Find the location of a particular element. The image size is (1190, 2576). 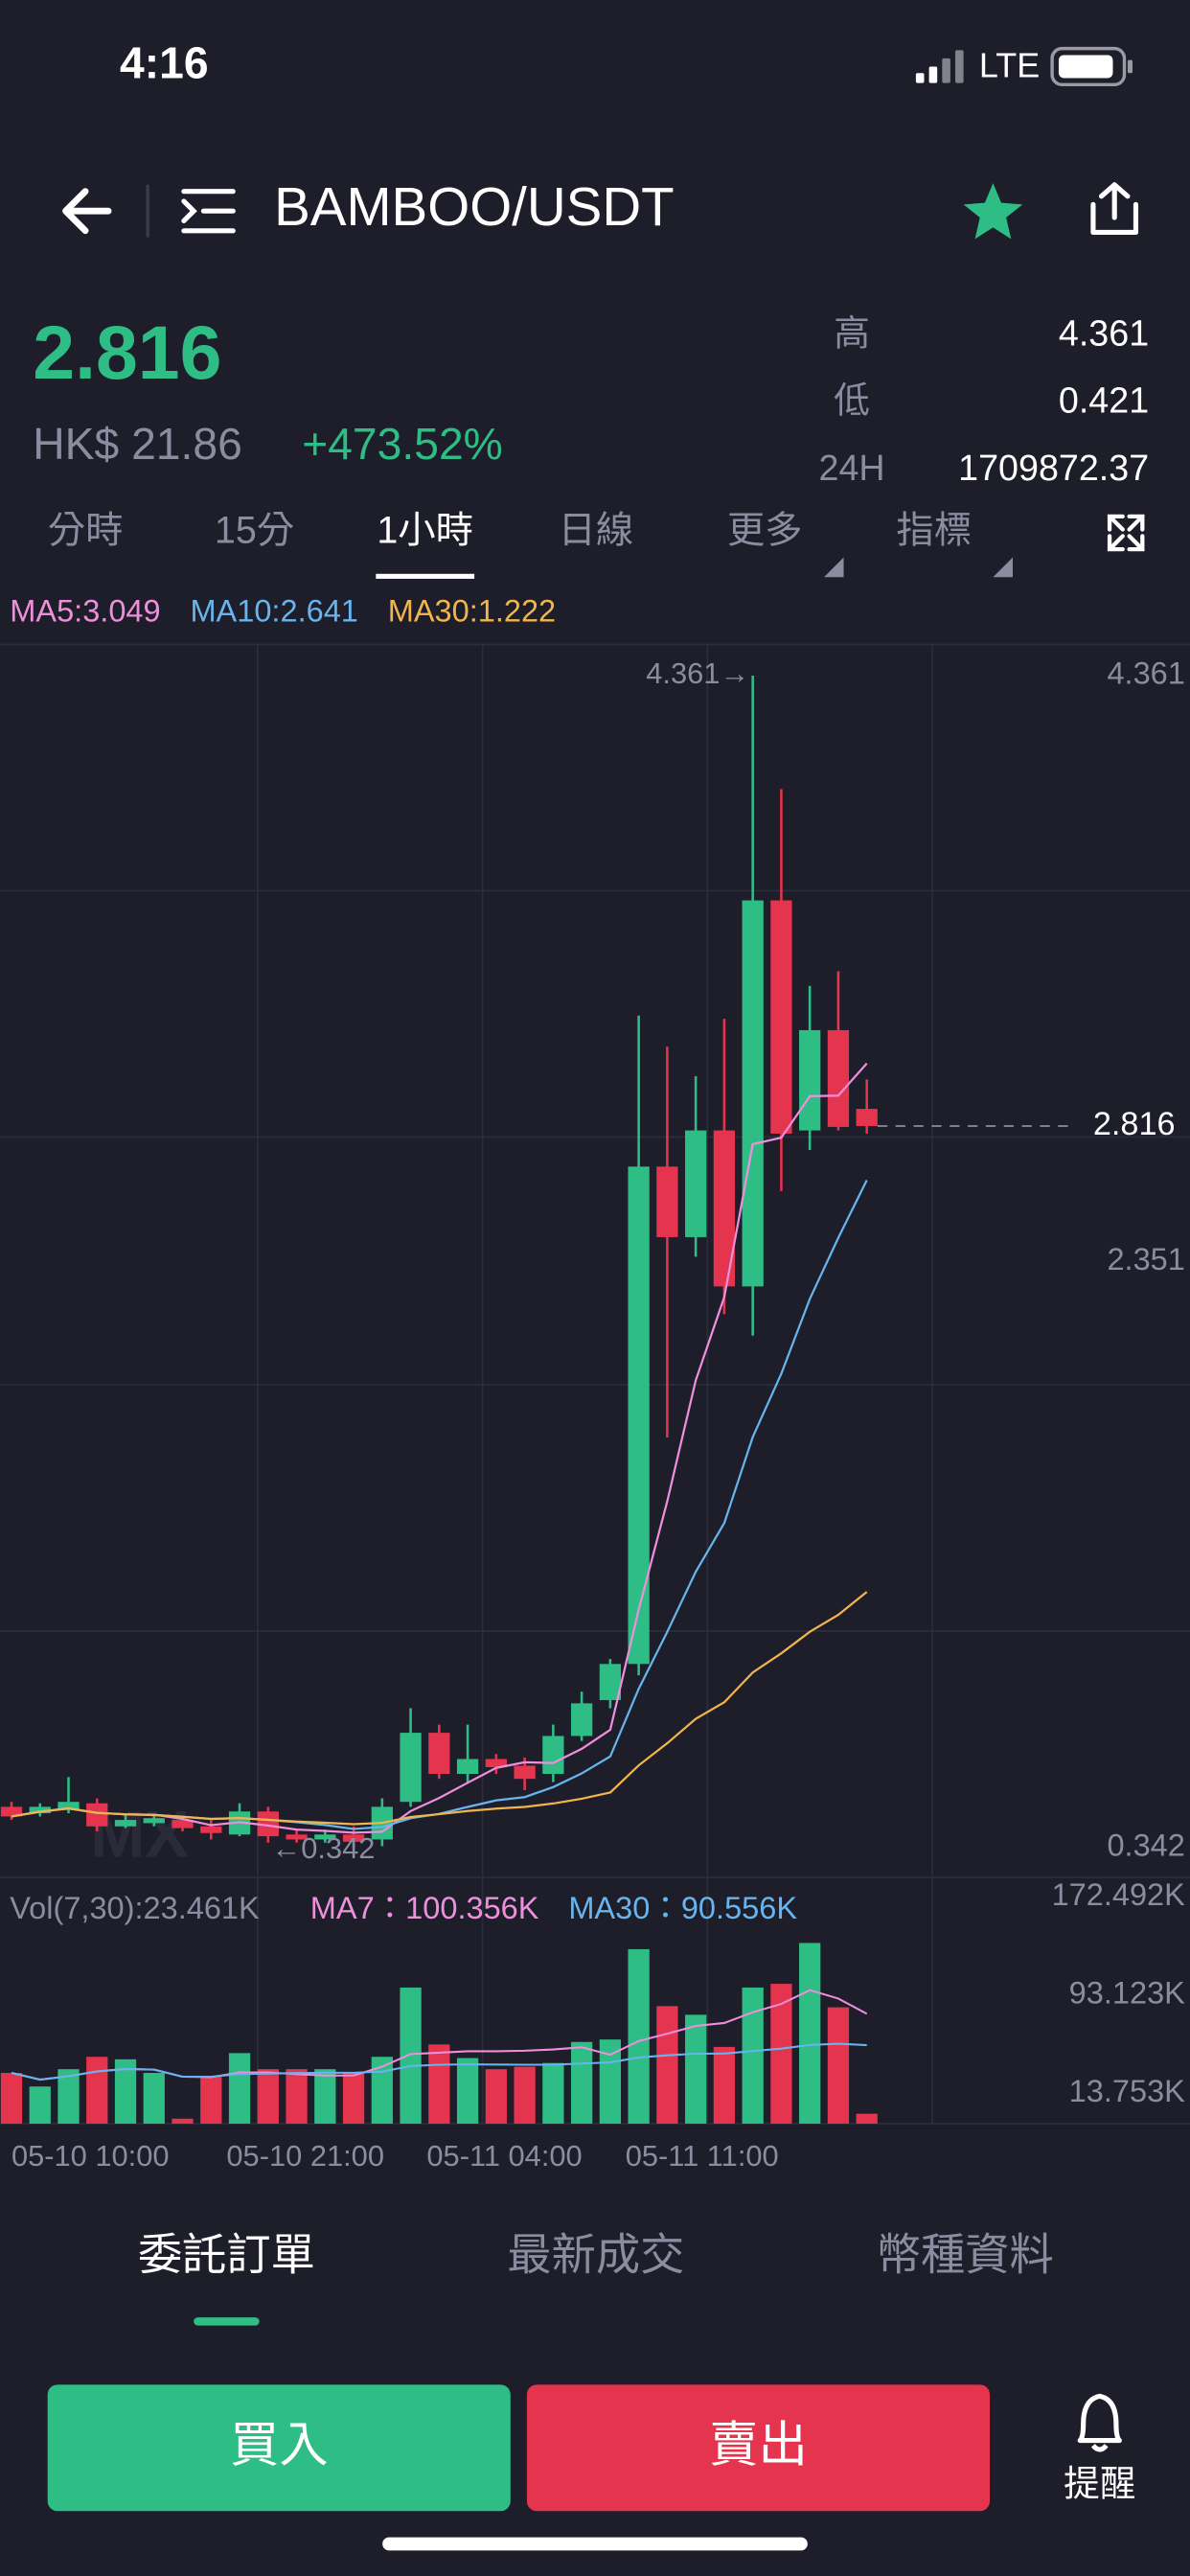

volume-title: Vol(7,30):23.461K is located at coordinates (135, 1908).